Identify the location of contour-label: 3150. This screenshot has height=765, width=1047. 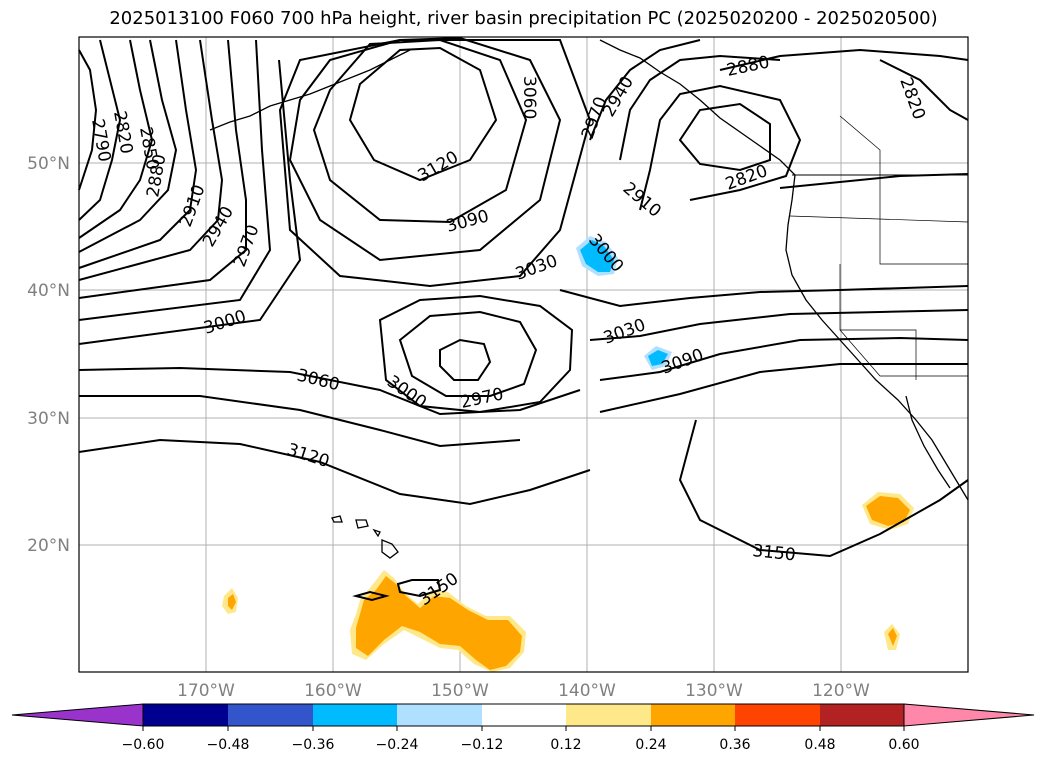
(773, 553).